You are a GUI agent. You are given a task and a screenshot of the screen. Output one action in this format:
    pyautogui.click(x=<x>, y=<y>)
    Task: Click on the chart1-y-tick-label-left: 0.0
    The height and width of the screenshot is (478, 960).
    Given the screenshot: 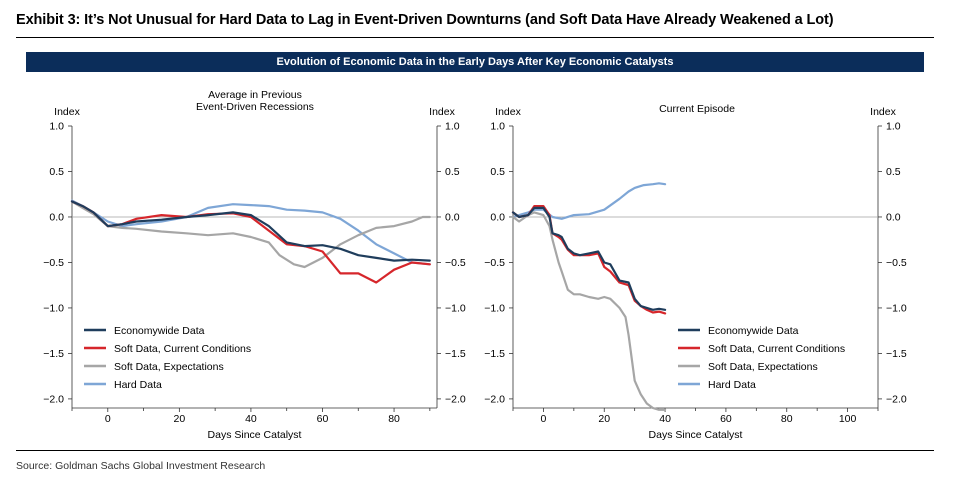 What is the action you would take?
    pyautogui.click(x=56, y=217)
    